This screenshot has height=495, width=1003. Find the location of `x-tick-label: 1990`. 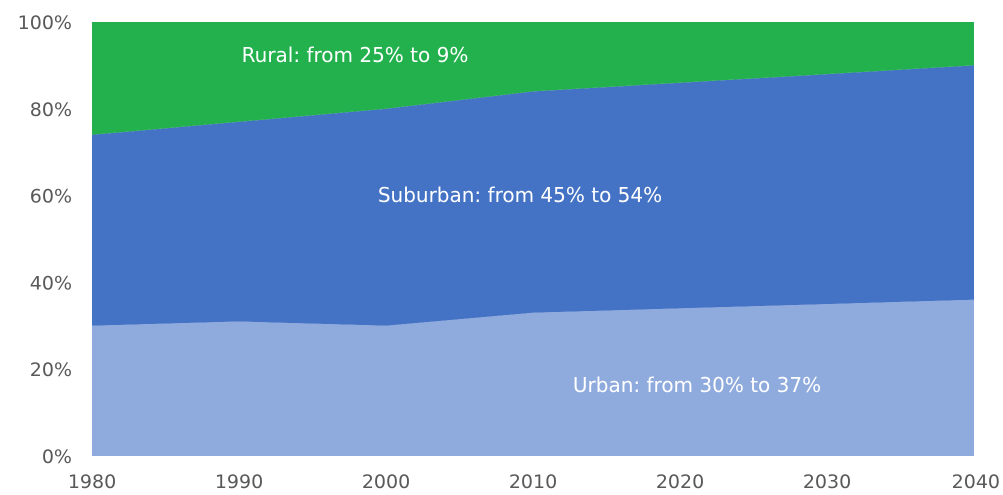

x-tick-label: 1990 is located at coordinates (239, 482).